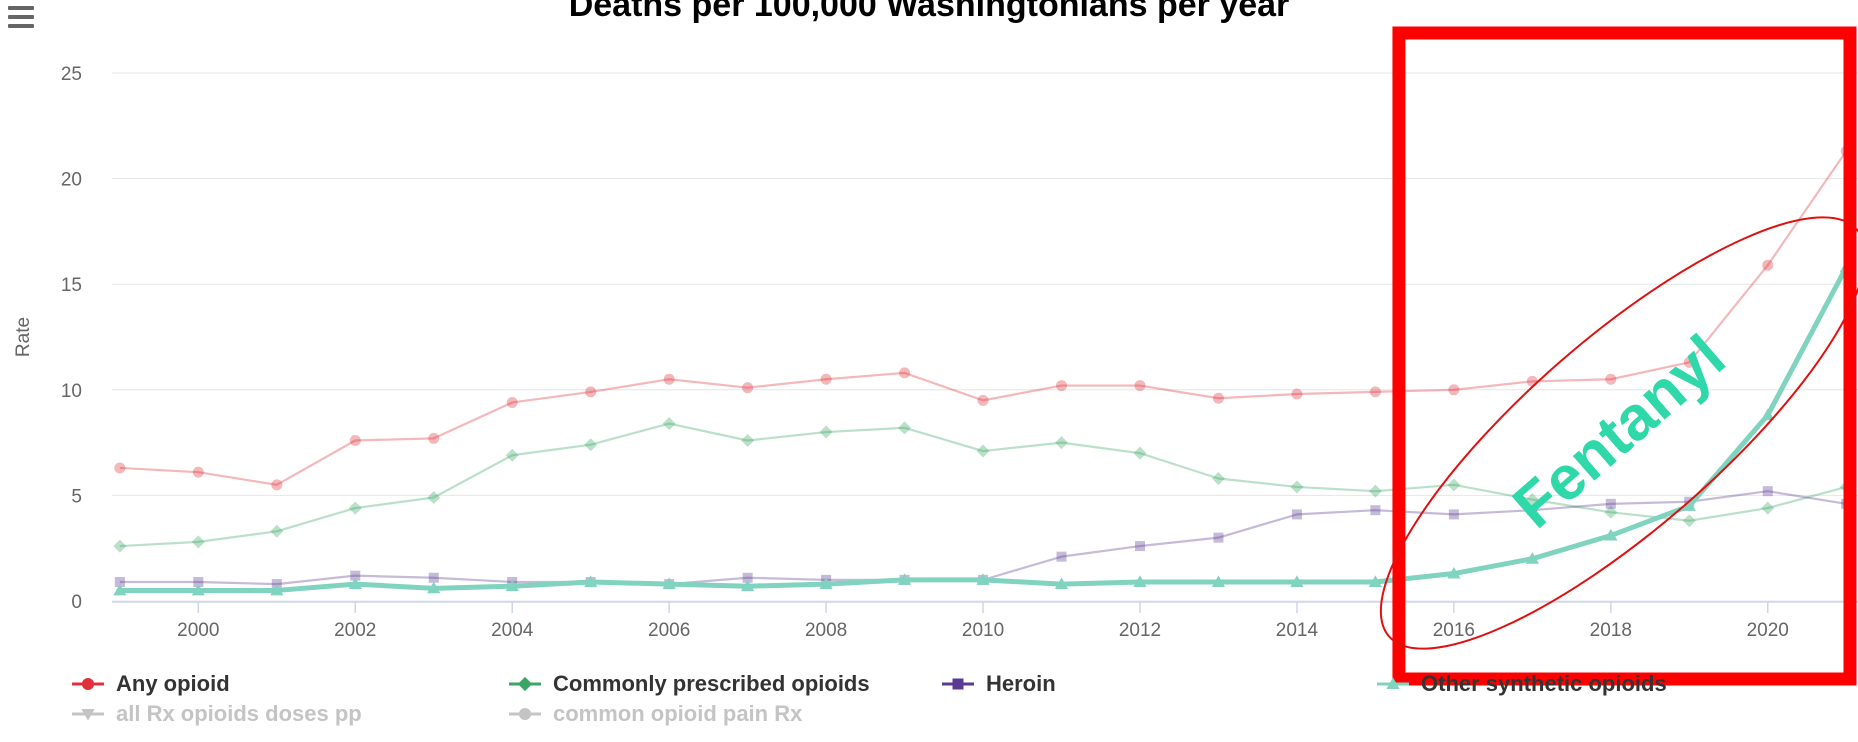  What do you see at coordinates (216, 714) in the screenshot?
I see `legend-item-all-rx-opioids-doses-pp: all Rx opioids doses pp` at bounding box center [216, 714].